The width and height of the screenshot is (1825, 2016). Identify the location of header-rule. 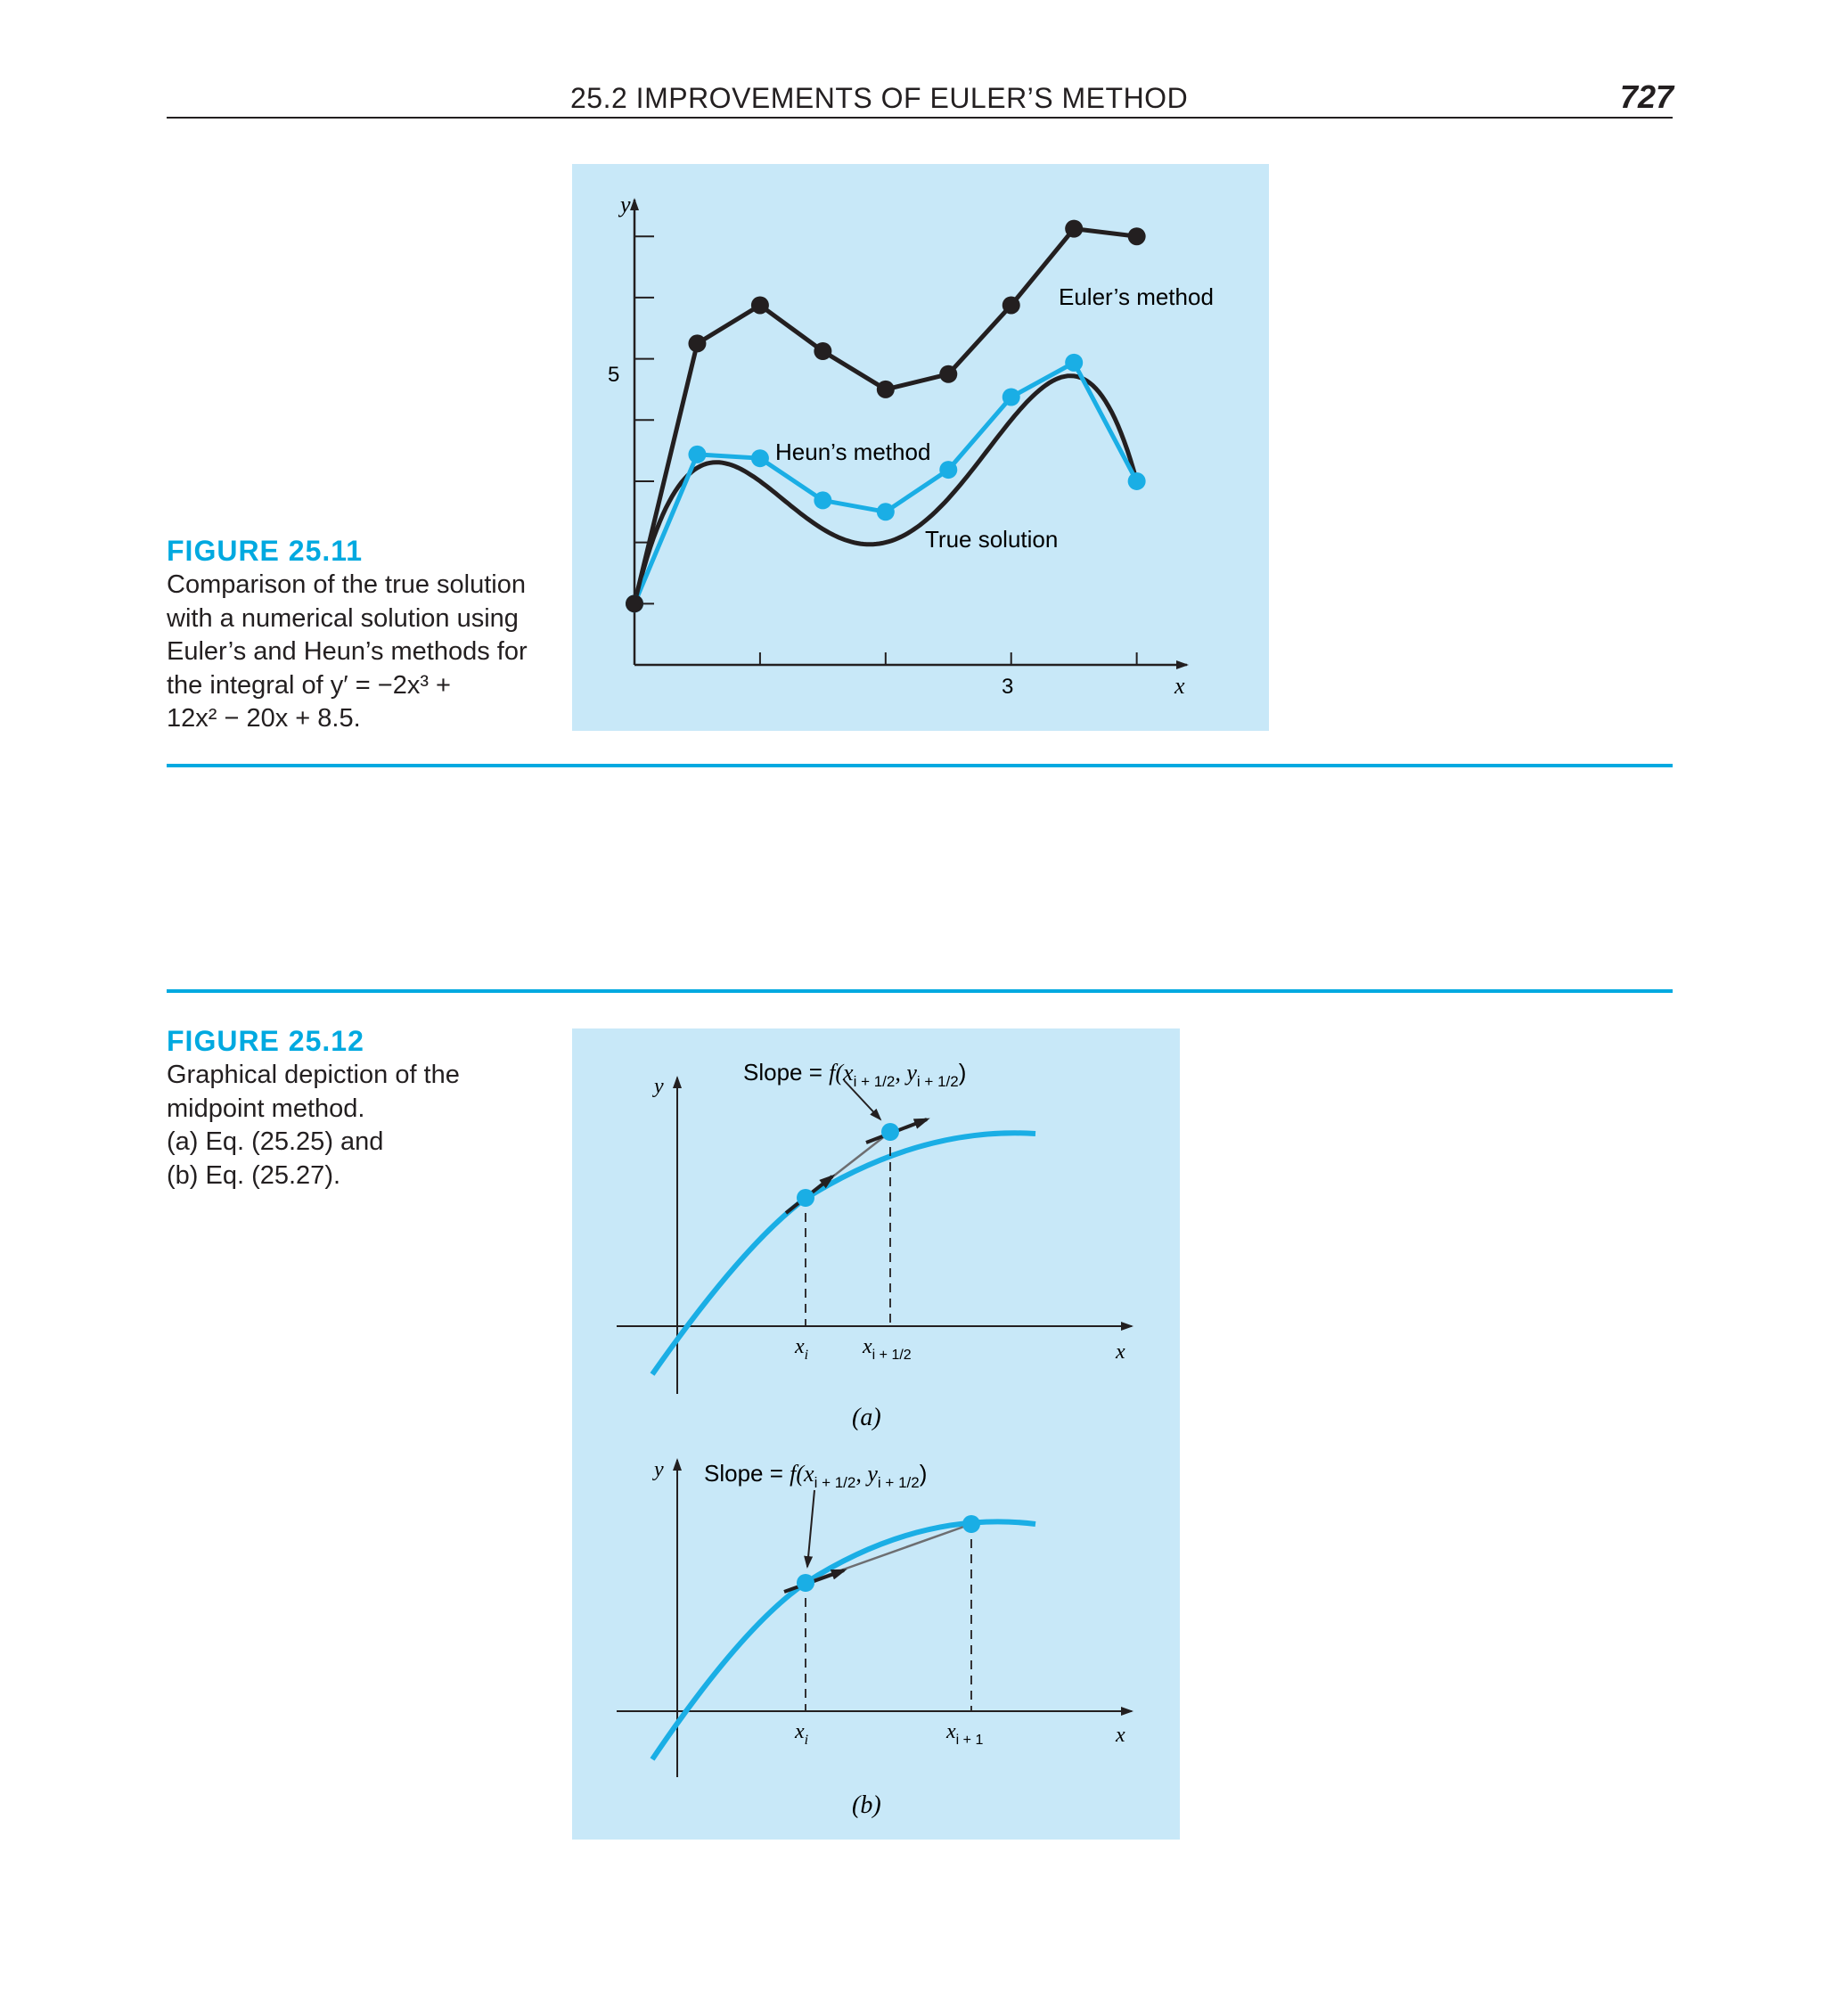
(920, 118).